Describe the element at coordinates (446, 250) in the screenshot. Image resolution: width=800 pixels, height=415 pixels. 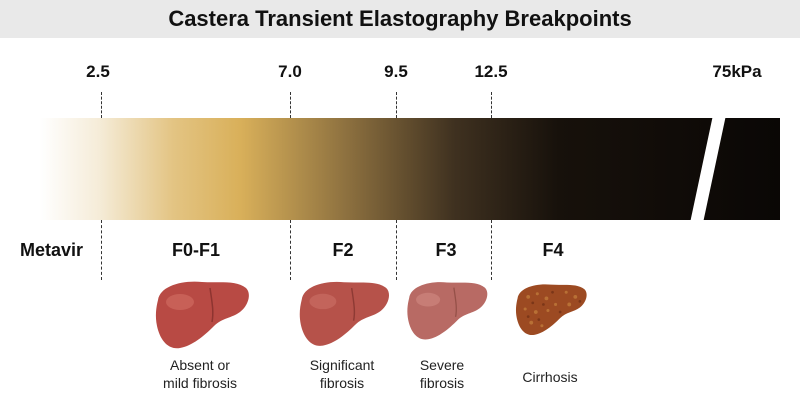
I see `stage-label-f3: F3` at that location.